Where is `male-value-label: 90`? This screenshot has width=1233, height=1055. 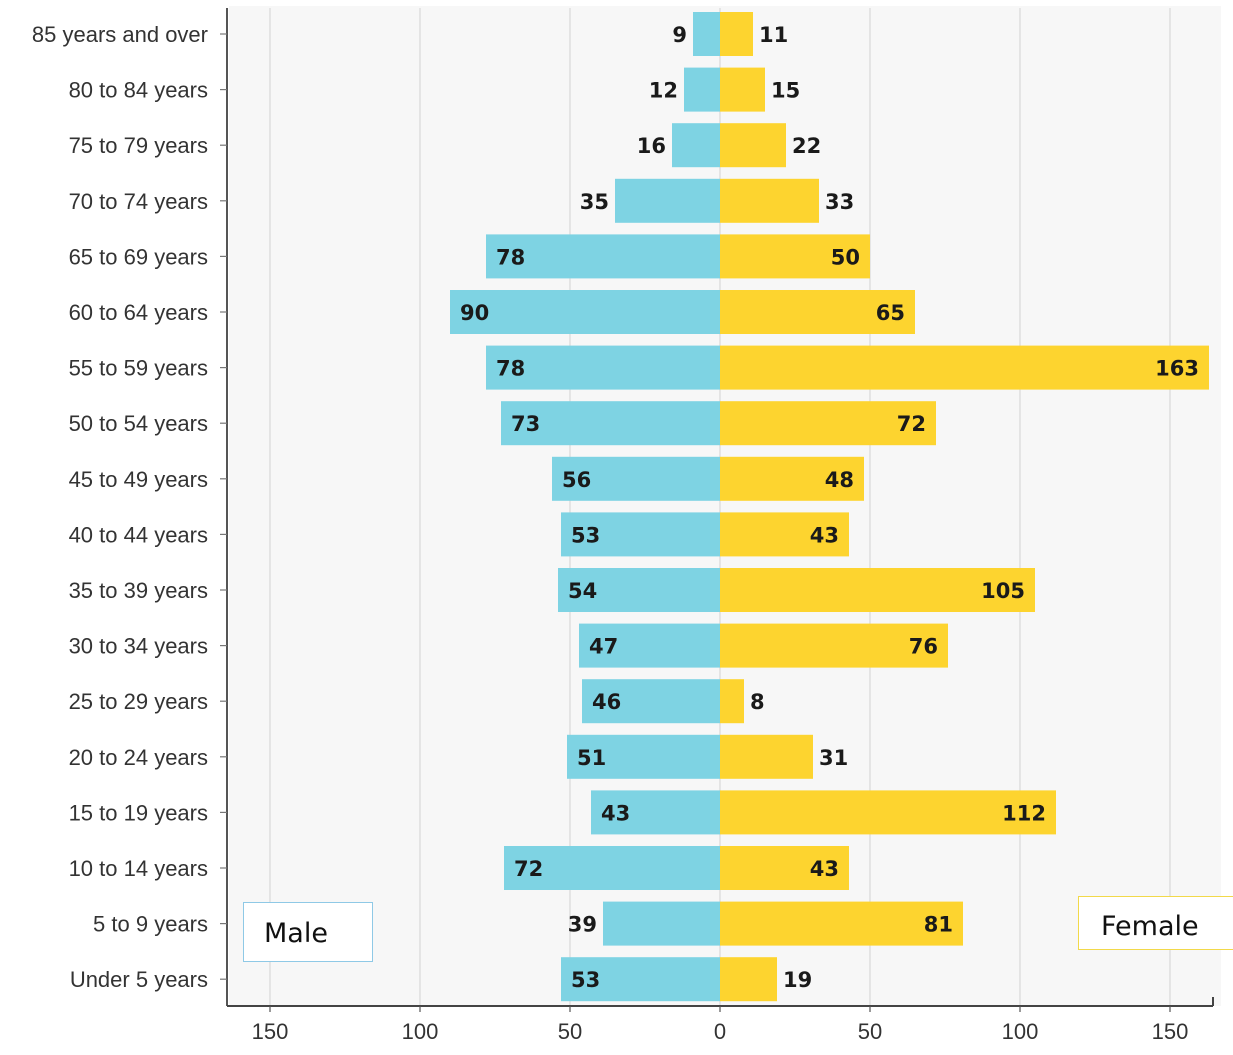 male-value-label: 90 is located at coordinates (474, 313).